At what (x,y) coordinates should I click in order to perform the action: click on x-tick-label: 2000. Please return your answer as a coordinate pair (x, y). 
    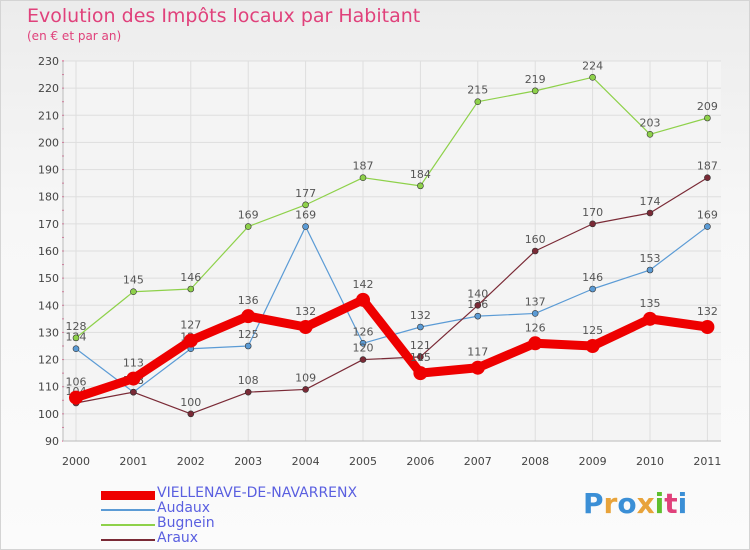
    Looking at the image, I should click on (76, 461).